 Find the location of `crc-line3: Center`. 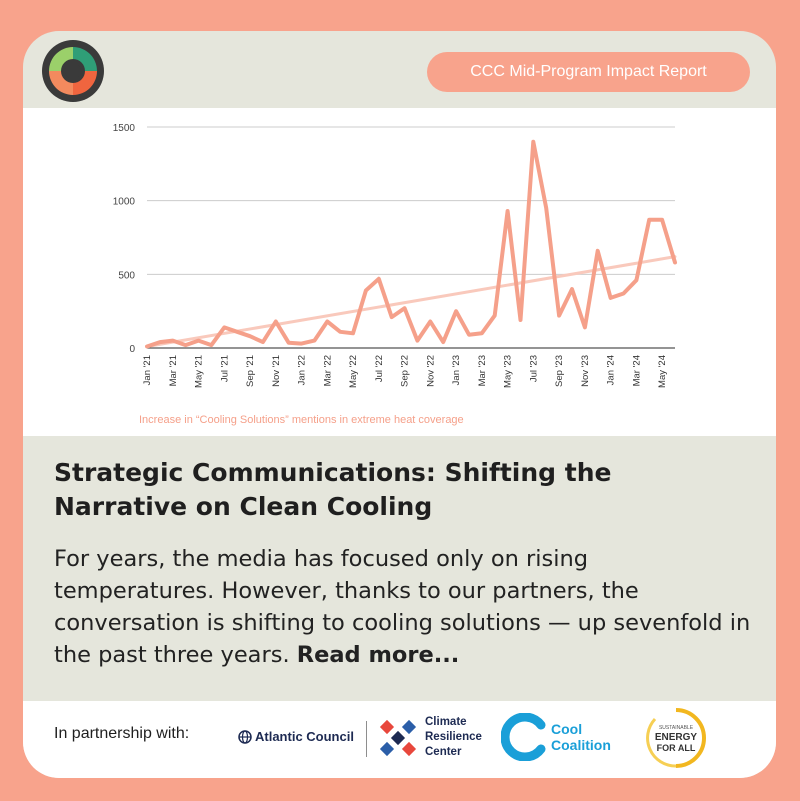

crc-line3: Center is located at coordinates (443, 752).